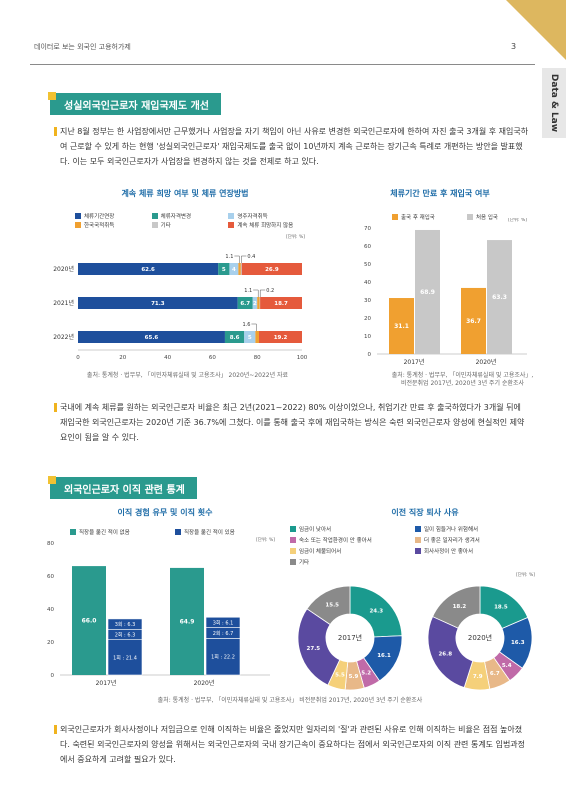 The height and width of the screenshot is (800, 566). I want to click on bar-label: 2, so click(255, 304).